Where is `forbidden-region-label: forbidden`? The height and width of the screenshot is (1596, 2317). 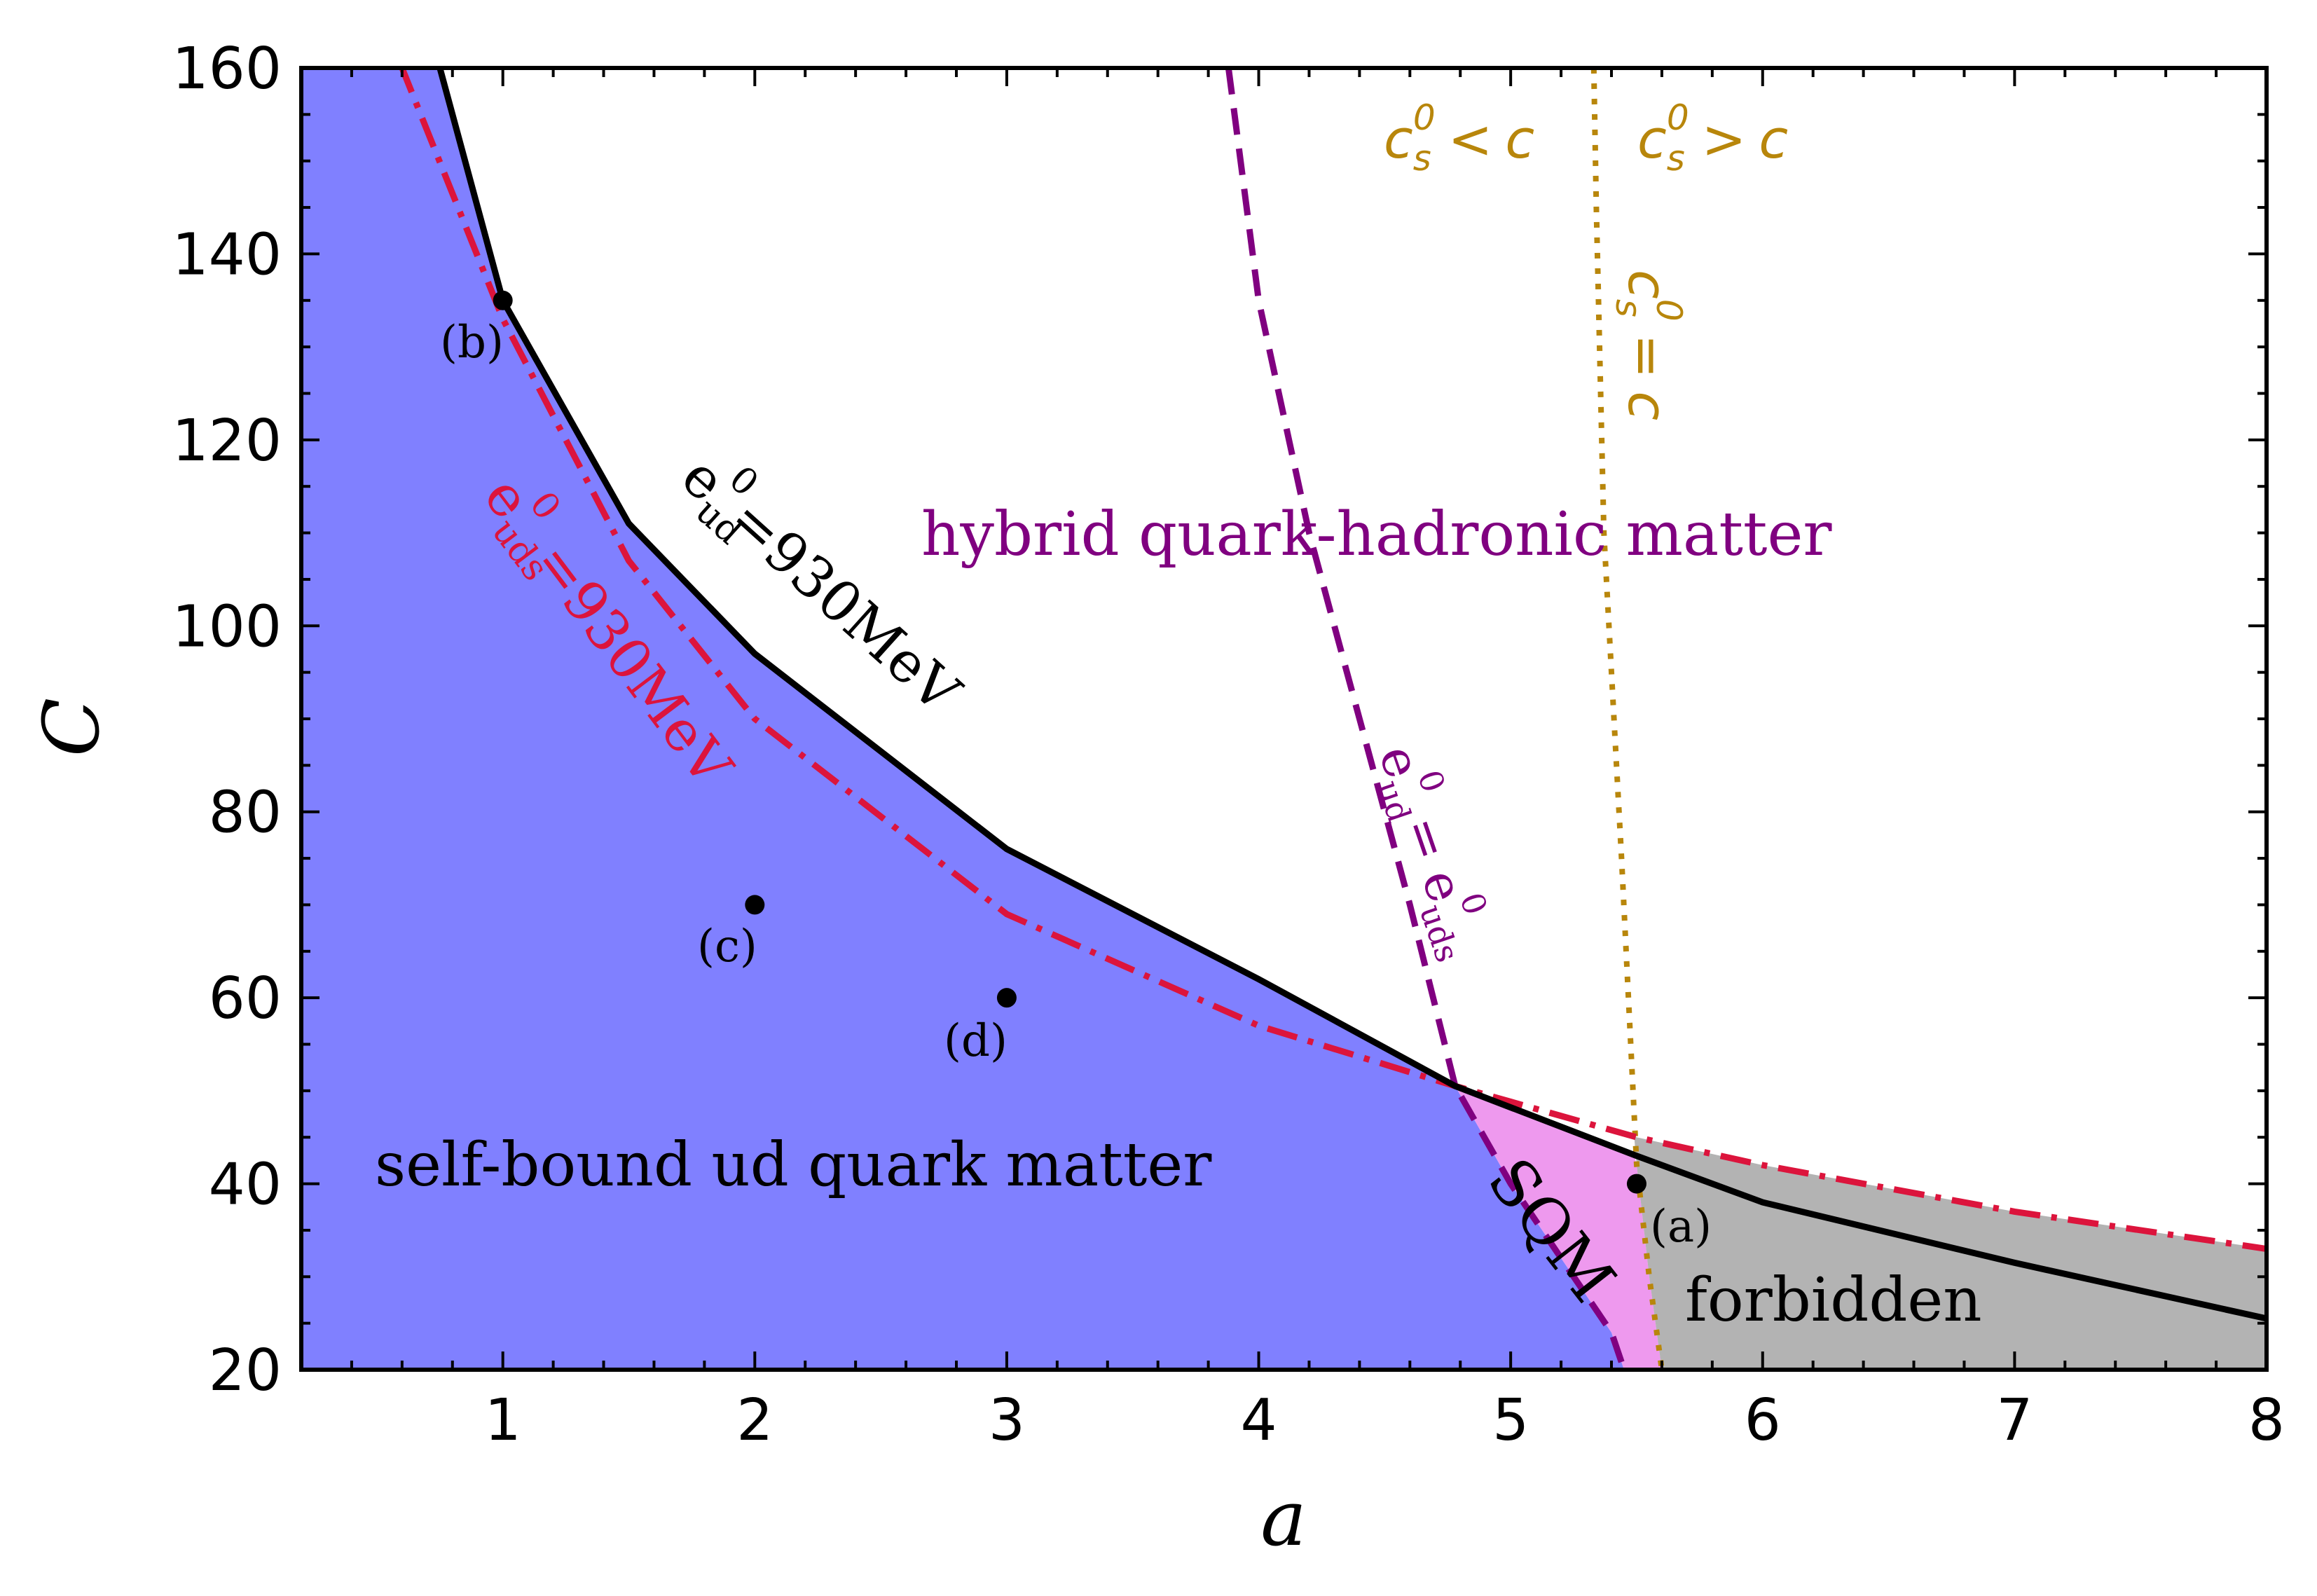 forbidden-region-label: forbidden is located at coordinates (1833, 1300).